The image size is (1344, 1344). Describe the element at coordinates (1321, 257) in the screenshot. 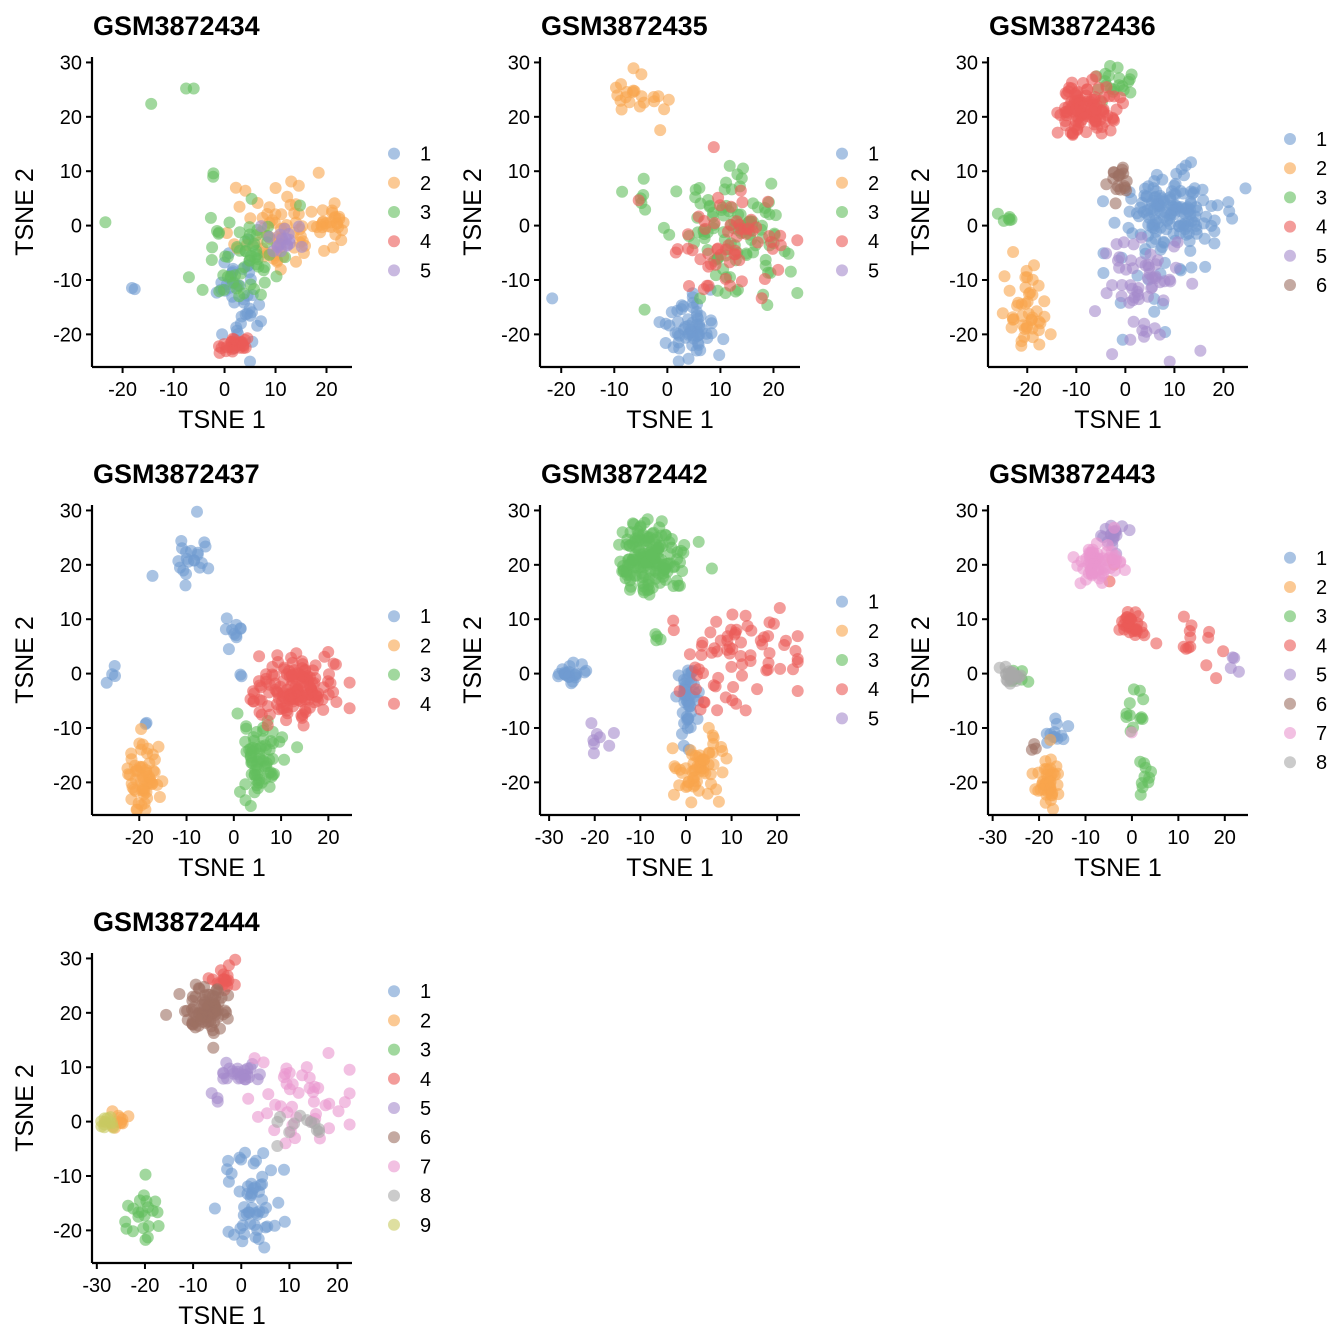

I see `legend-label: 5` at that location.